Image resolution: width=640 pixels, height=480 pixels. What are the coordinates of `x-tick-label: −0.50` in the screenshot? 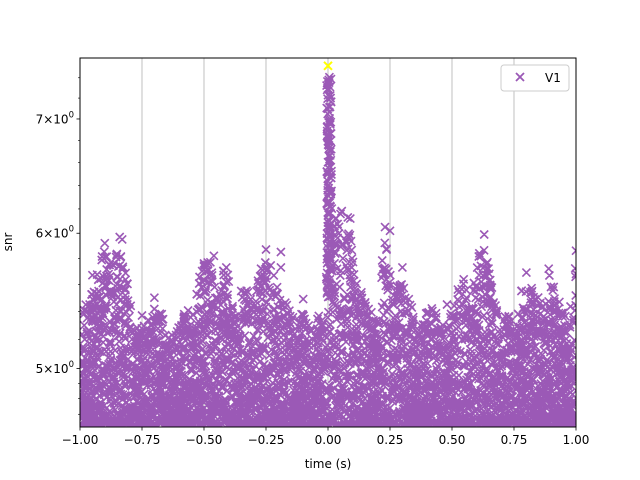 It's located at (204, 440).